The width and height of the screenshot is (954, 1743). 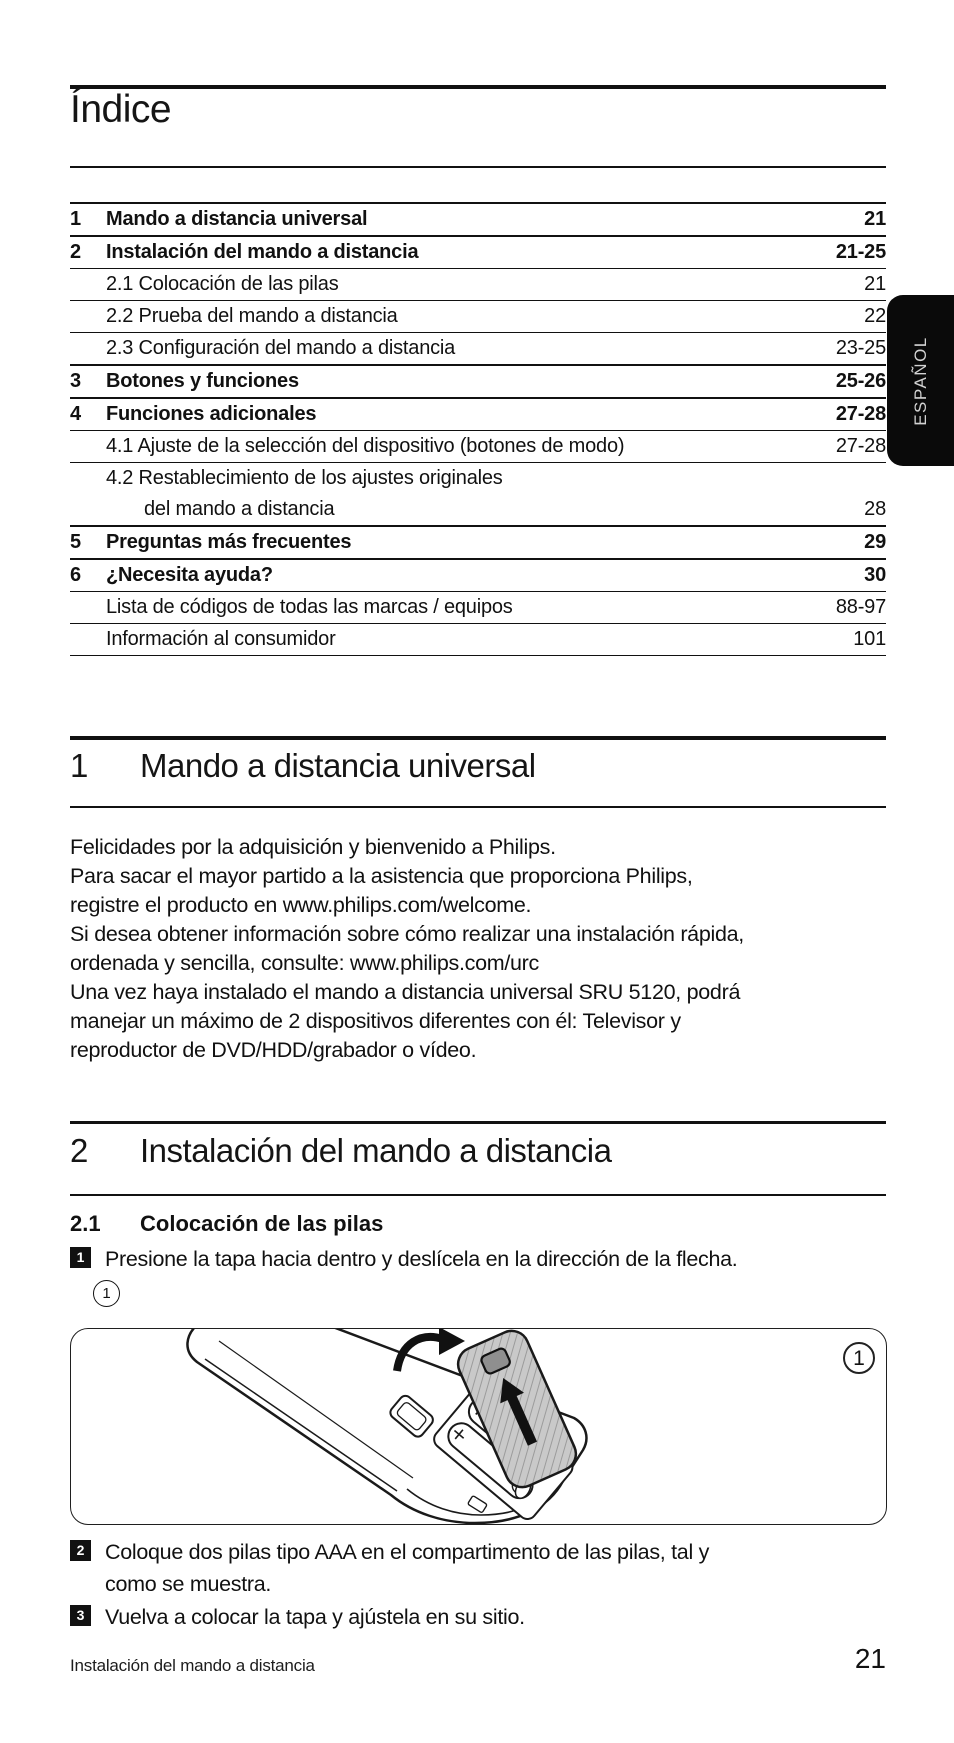 I want to click on subsection-2-1-heading: 2.1 Colocación de las pilas, so click(x=226, y=1224).